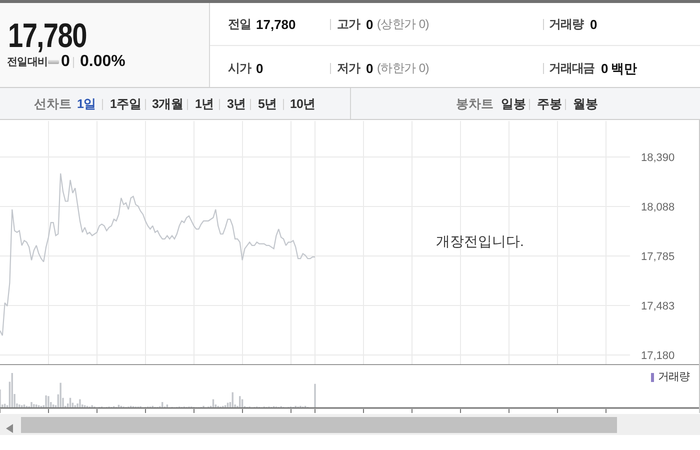 The height and width of the screenshot is (450, 700). I want to click on text: 시가, so click(239, 68).